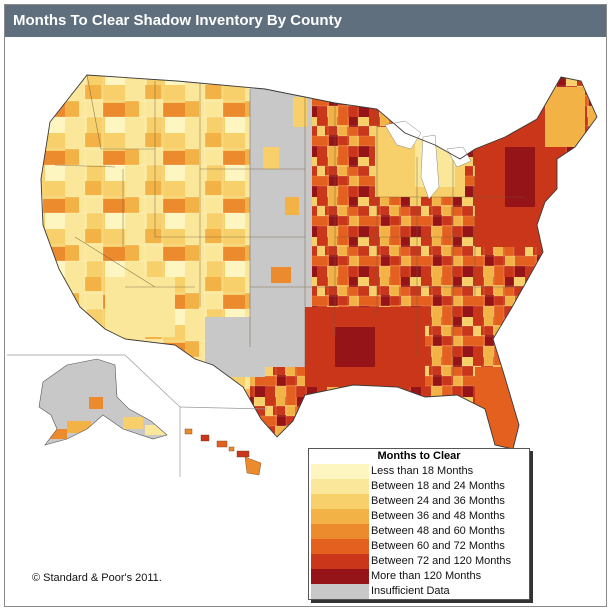 This screenshot has width=612, height=612. I want to click on legend-label: Between 72 and 120 Months, so click(441, 561).